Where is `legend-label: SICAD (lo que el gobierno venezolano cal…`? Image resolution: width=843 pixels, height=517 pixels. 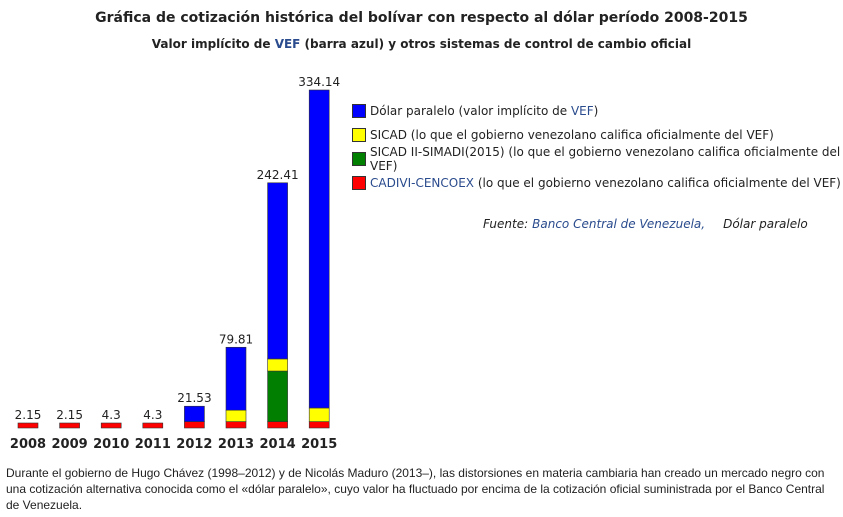 legend-label: SICAD (lo que el gobierno venezolano cal… is located at coordinates (572, 135).